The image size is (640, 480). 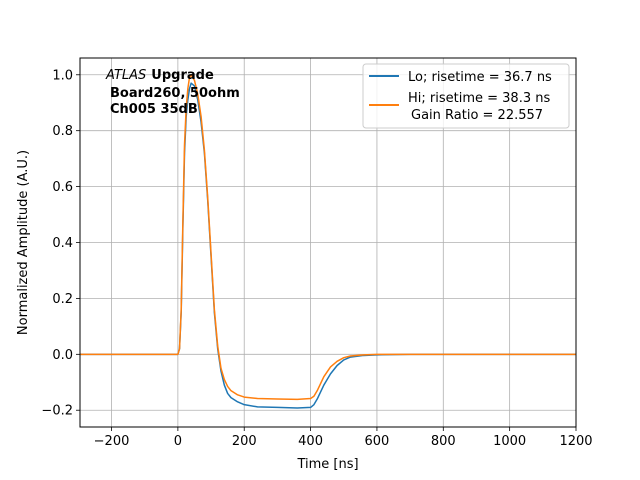 I want to click on x-tick-label: 400, so click(x=310, y=441).